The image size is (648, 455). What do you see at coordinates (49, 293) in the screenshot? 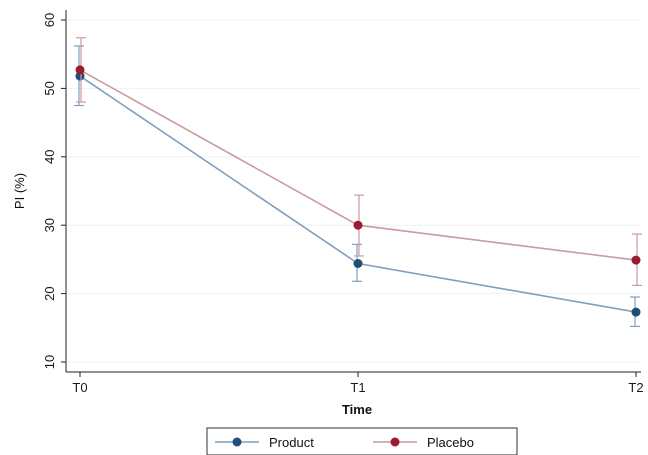
I see `y-tick-label: 20` at bounding box center [49, 293].